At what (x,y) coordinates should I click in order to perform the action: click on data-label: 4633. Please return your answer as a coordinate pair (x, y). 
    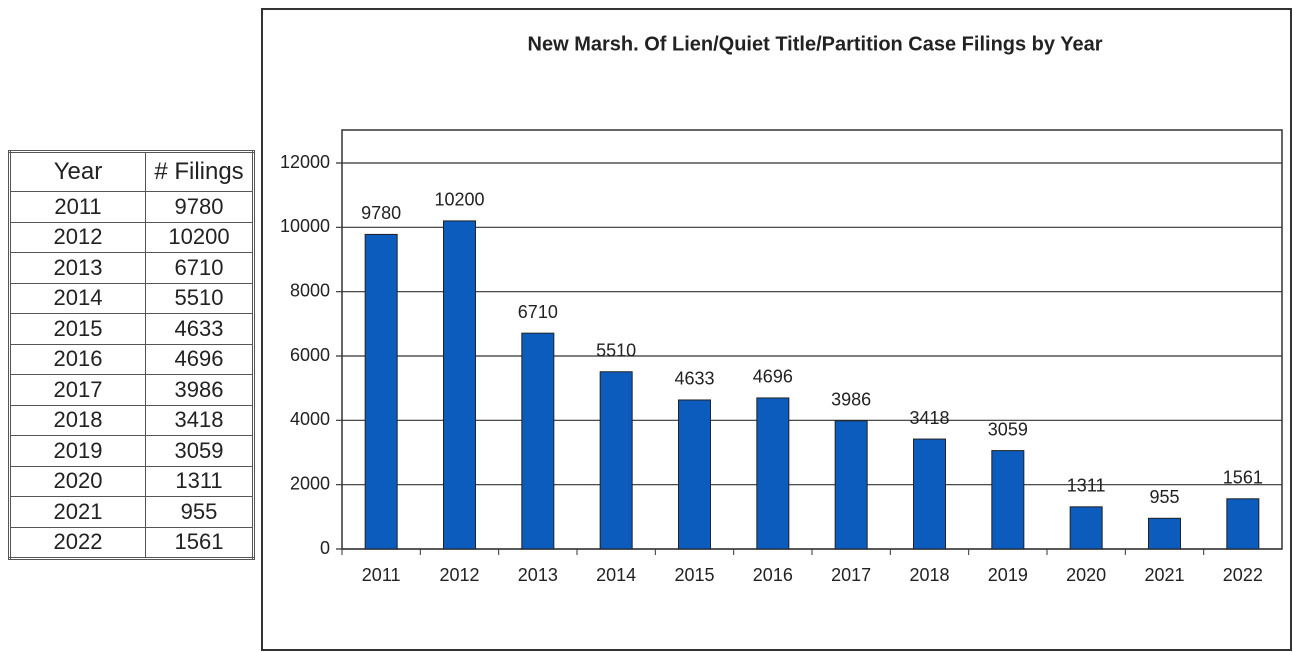
    Looking at the image, I should click on (694, 379).